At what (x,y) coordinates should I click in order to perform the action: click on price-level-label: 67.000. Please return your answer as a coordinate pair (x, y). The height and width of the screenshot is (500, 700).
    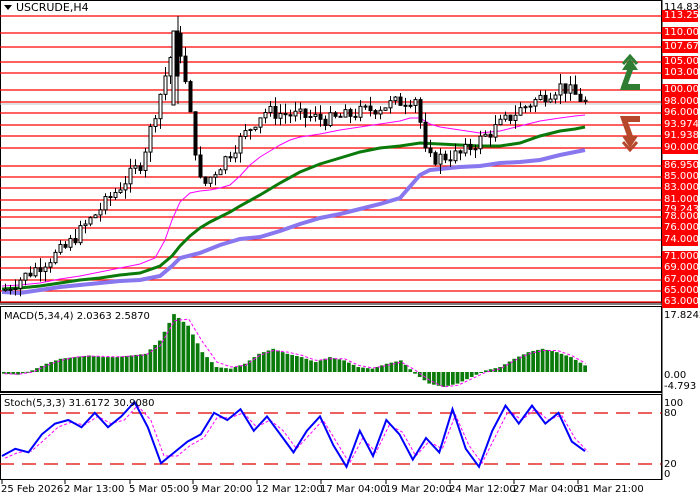
    Looking at the image, I should click on (680, 280).